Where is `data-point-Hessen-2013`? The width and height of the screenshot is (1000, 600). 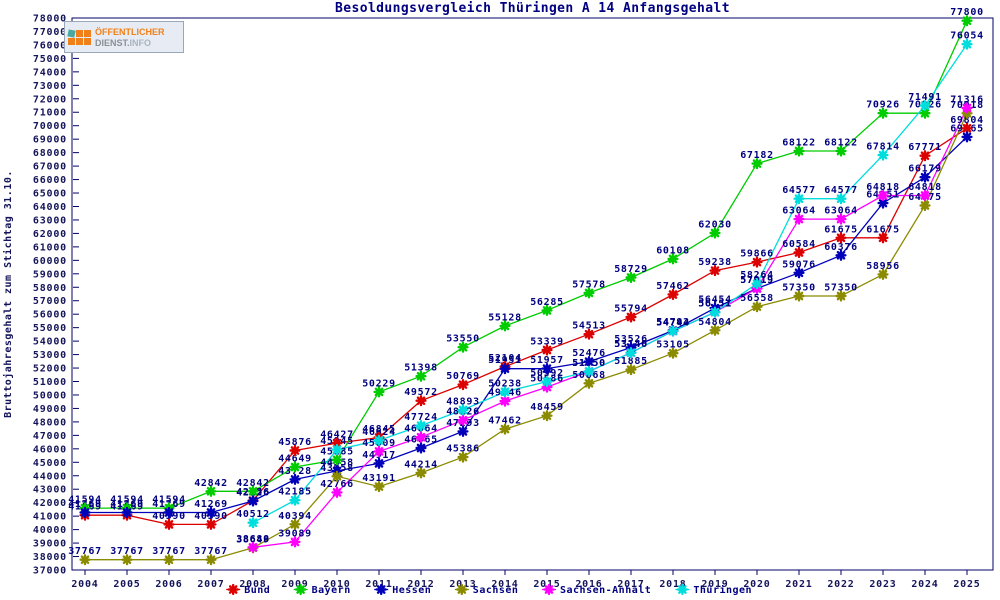 data-point-Hessen-2013 is located at coordinates (463, 431).